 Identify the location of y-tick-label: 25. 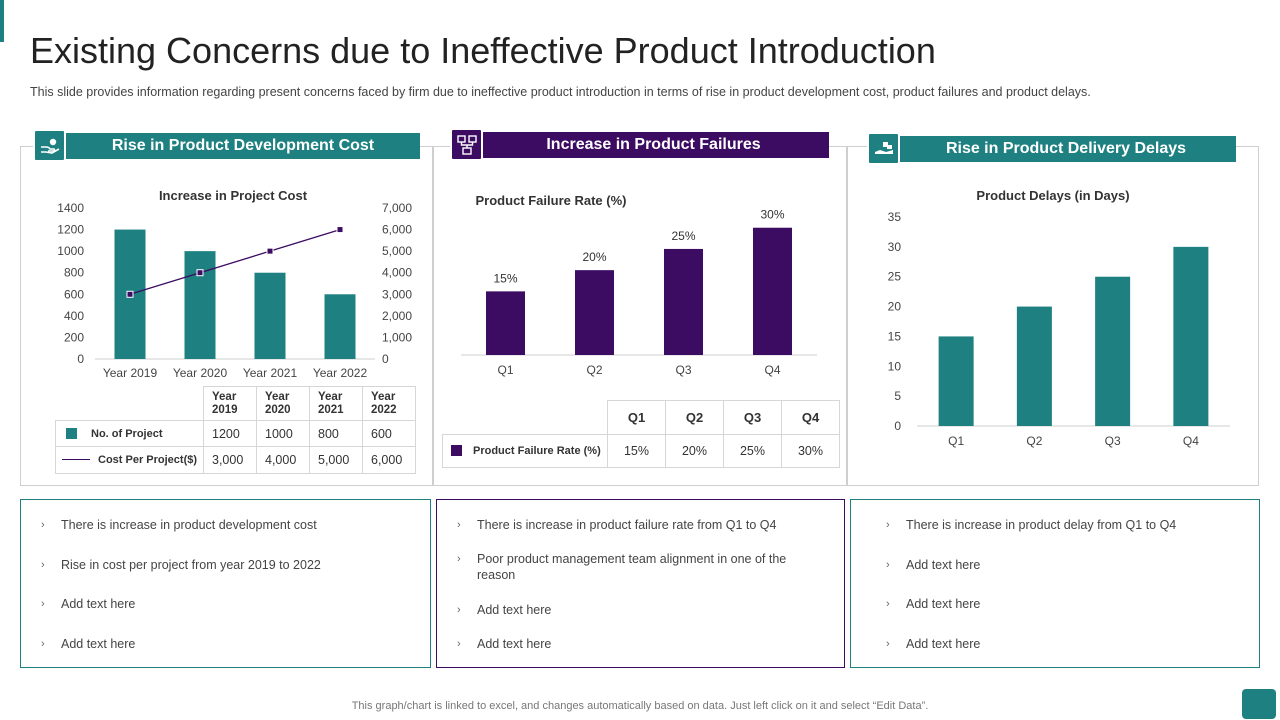
(895, 277).